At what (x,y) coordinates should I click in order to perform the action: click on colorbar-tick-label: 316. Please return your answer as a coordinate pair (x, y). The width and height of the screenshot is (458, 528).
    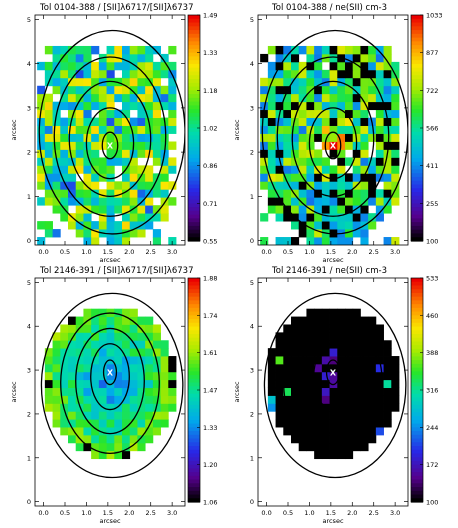
    Looking at the image, I should click on (432, 391).